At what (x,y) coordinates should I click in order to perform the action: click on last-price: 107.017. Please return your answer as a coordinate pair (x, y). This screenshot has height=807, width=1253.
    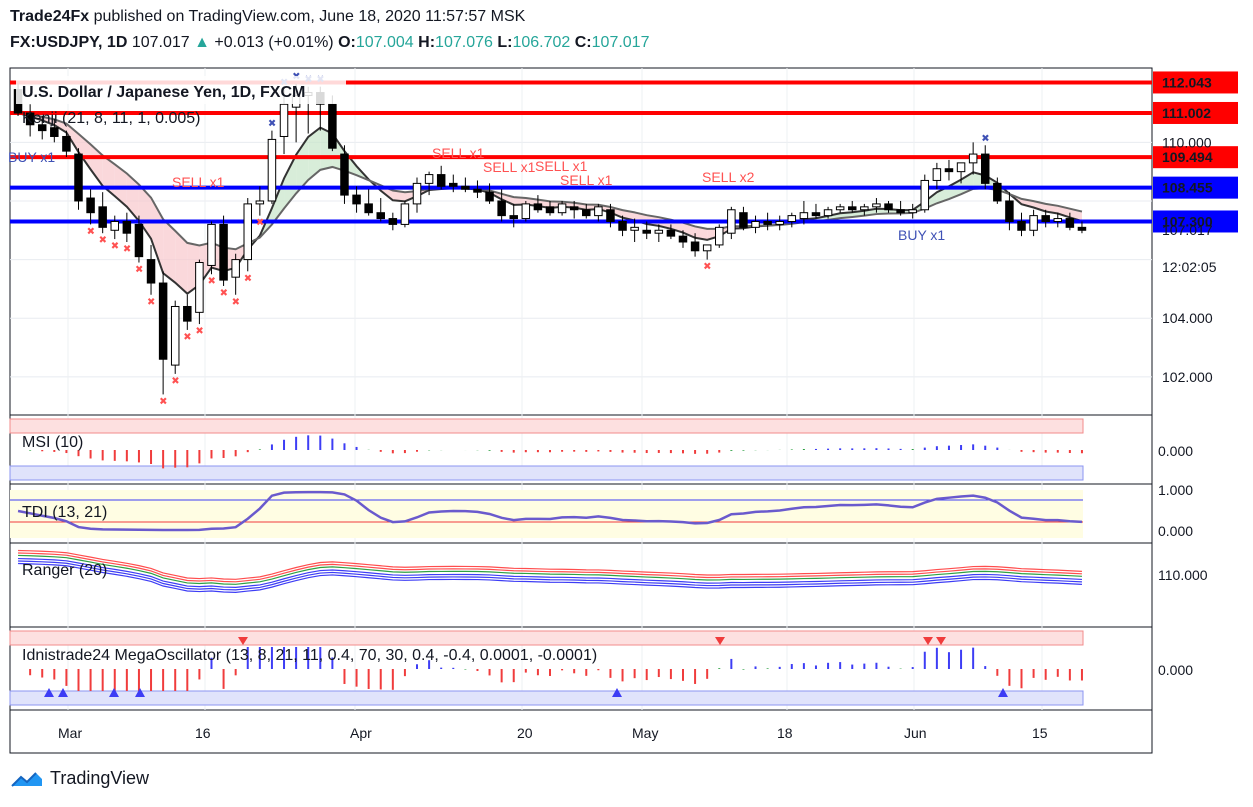
    Looking at the image, I should click on (160, 42).